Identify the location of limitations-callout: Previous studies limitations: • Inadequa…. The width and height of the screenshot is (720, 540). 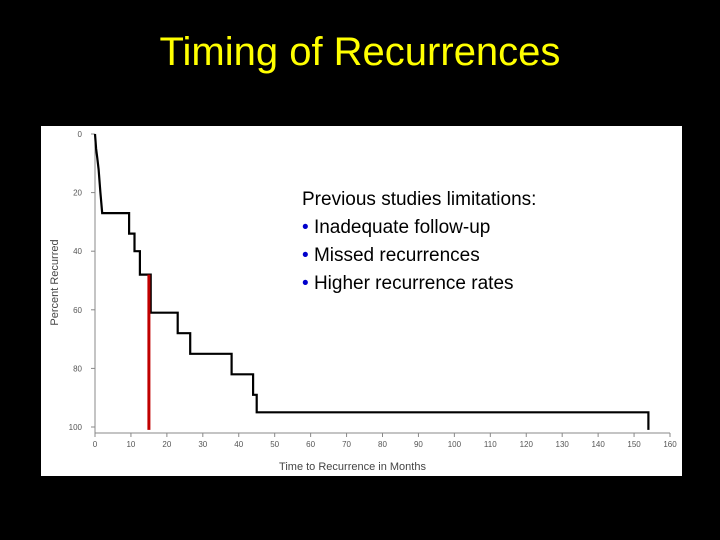
(419, 242).